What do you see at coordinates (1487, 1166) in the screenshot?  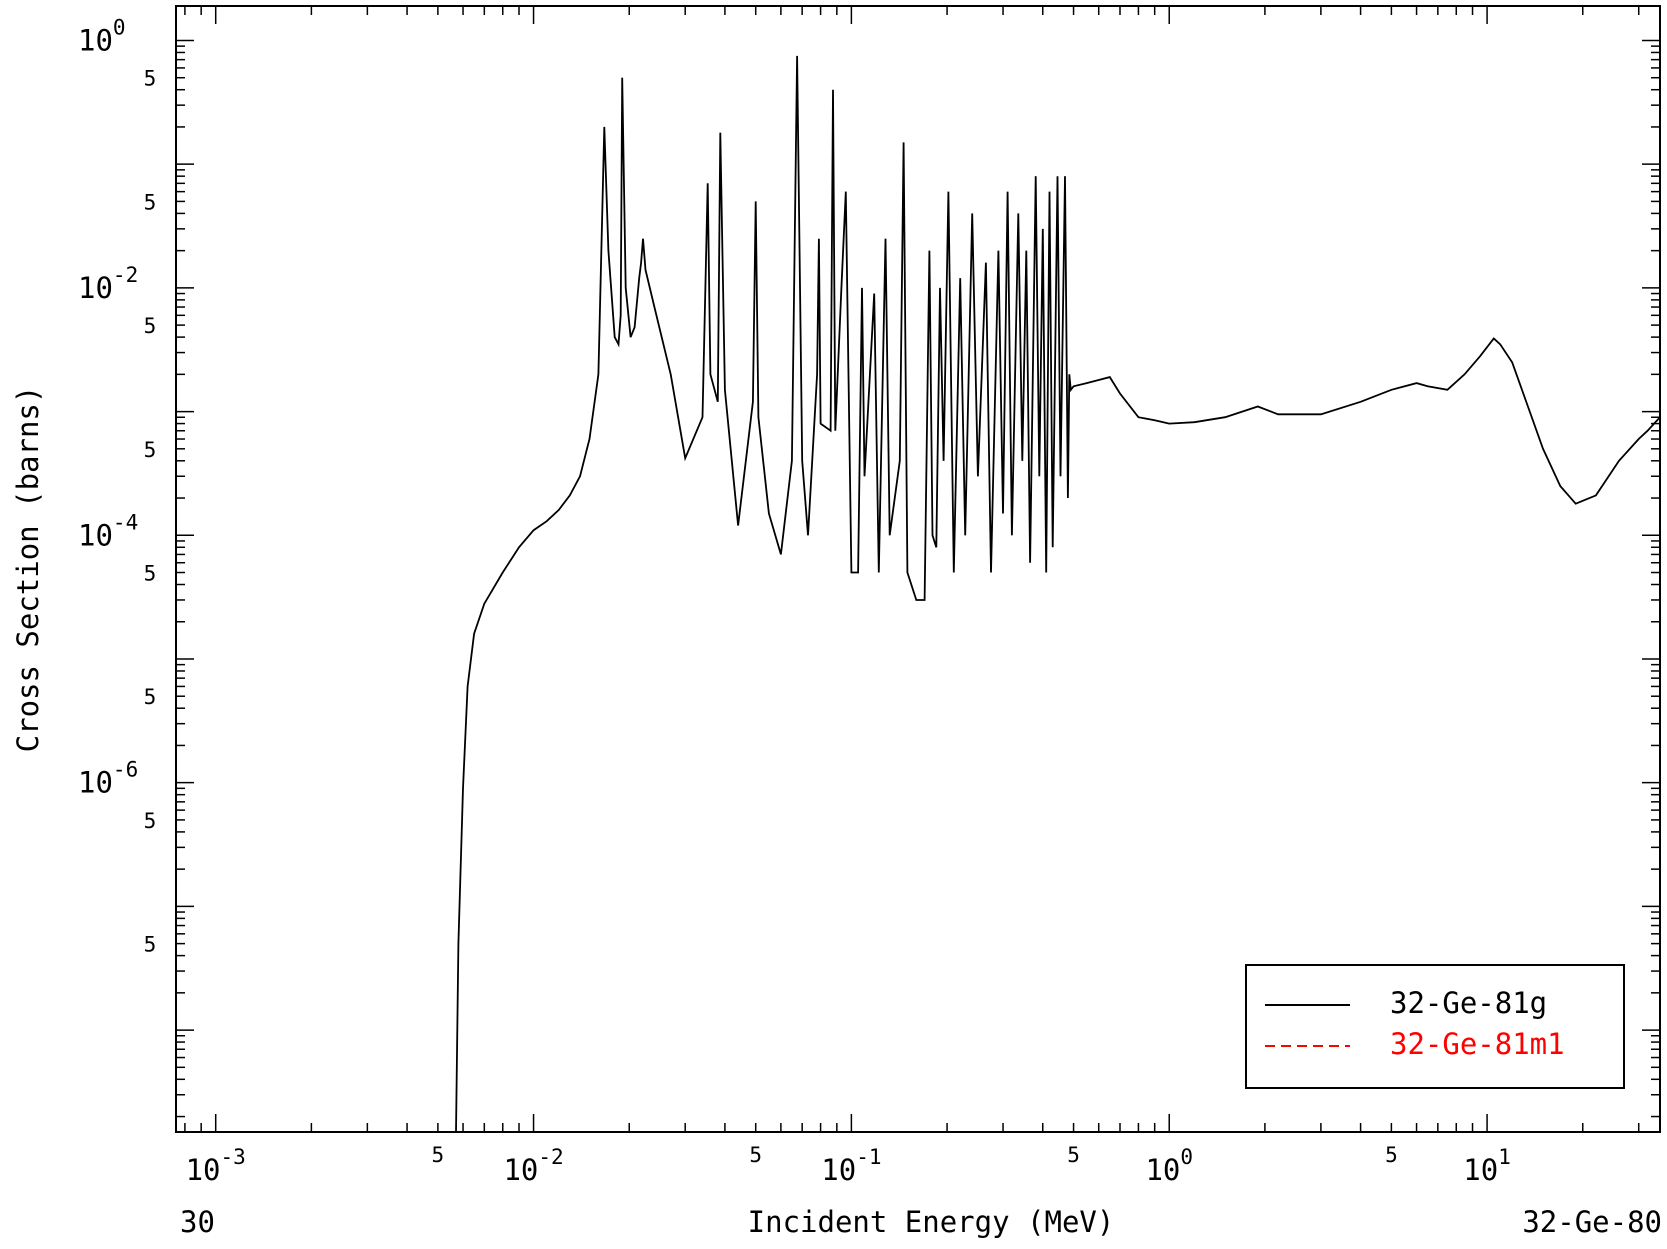 I see `x-tick-label: 10¹` at bounding box center [1487, 1166].